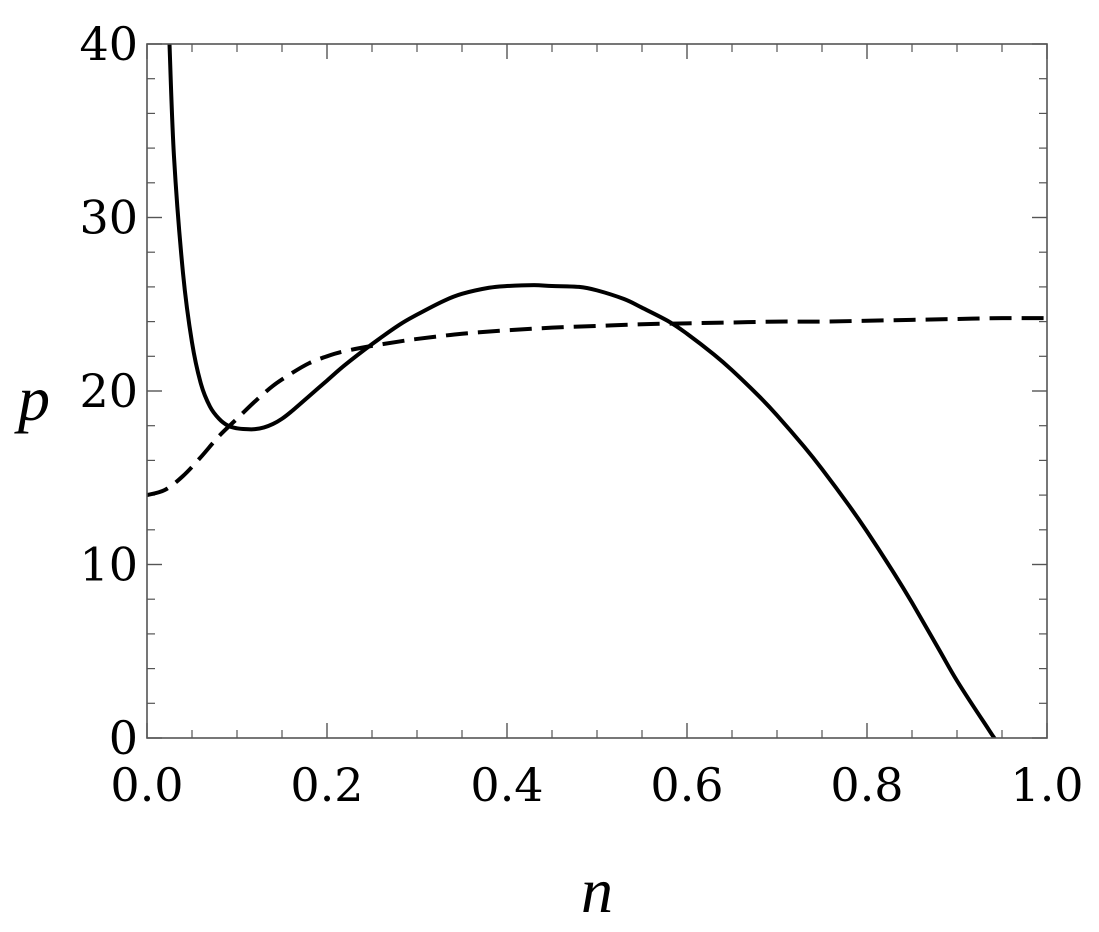 This screenshot has width=1099, height=932. I want to click on x-tick-label: 0.6, so click(686, 785).